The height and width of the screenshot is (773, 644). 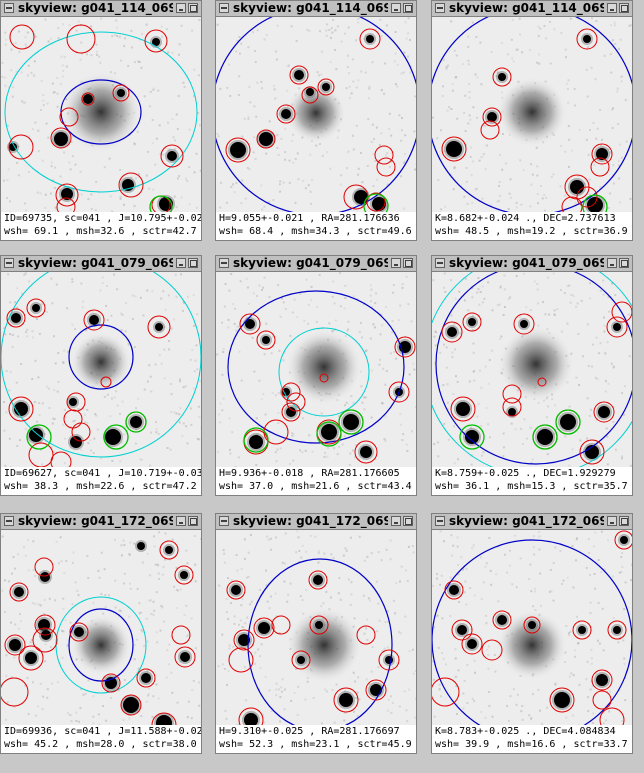 I want to click on blue-aperture, so click(x=533, y=368).